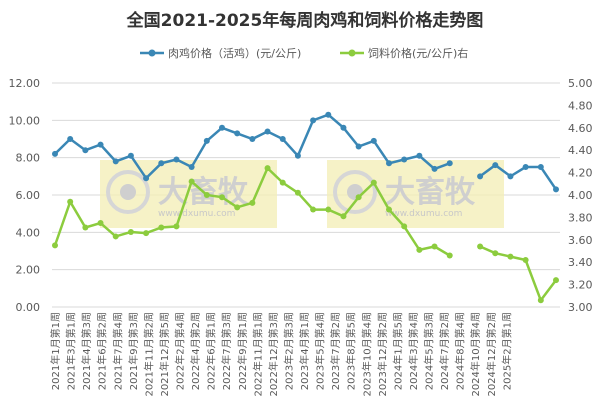 The image size is (611, 416). Describe the element at coordinates (506, 351) in the screenshot. I see `x-tick-label: 2025年2月第1周` at that location.